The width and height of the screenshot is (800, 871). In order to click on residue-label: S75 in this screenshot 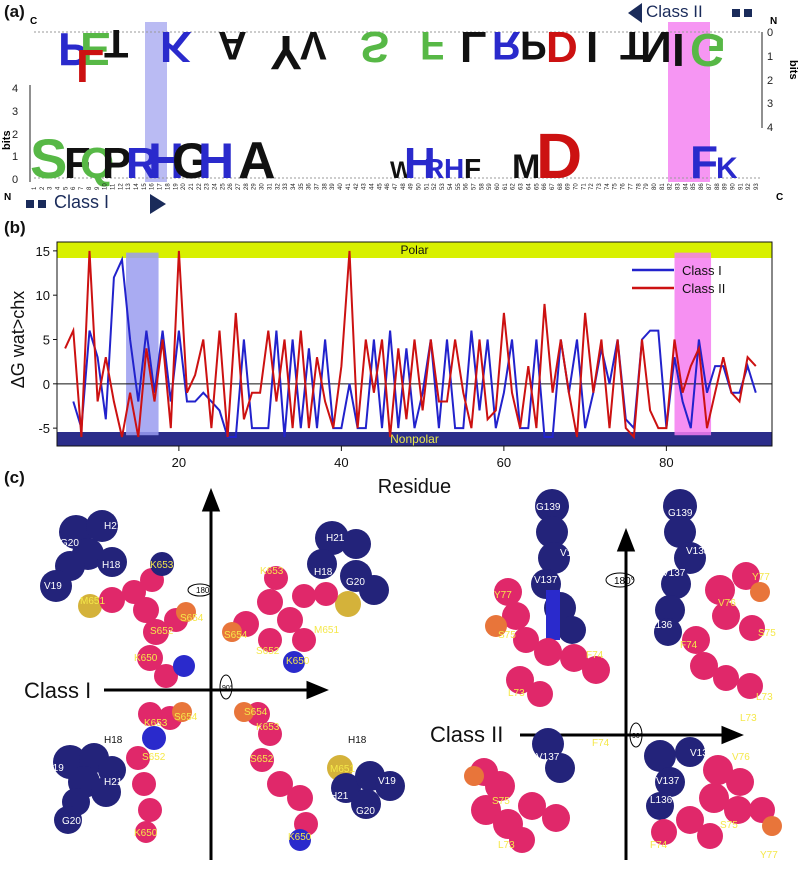, I will do `click(507, 635)`.